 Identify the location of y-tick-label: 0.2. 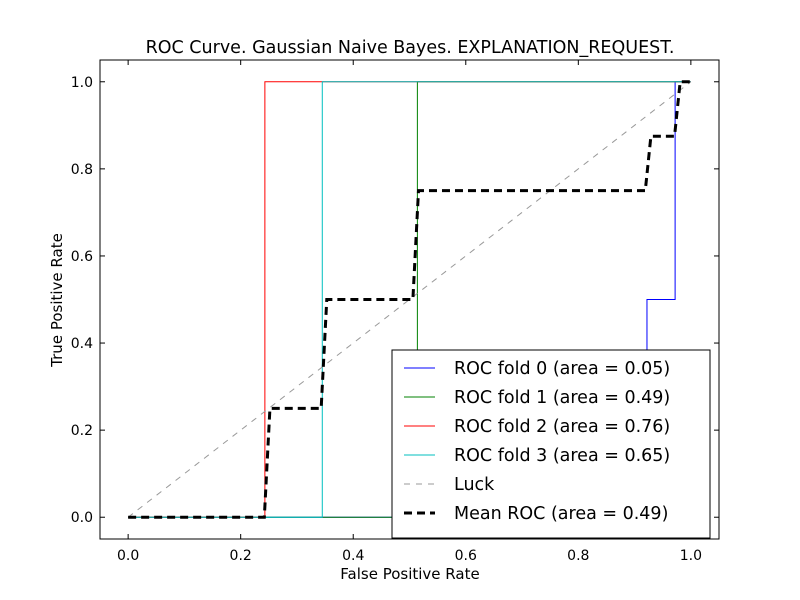
(82, 431).